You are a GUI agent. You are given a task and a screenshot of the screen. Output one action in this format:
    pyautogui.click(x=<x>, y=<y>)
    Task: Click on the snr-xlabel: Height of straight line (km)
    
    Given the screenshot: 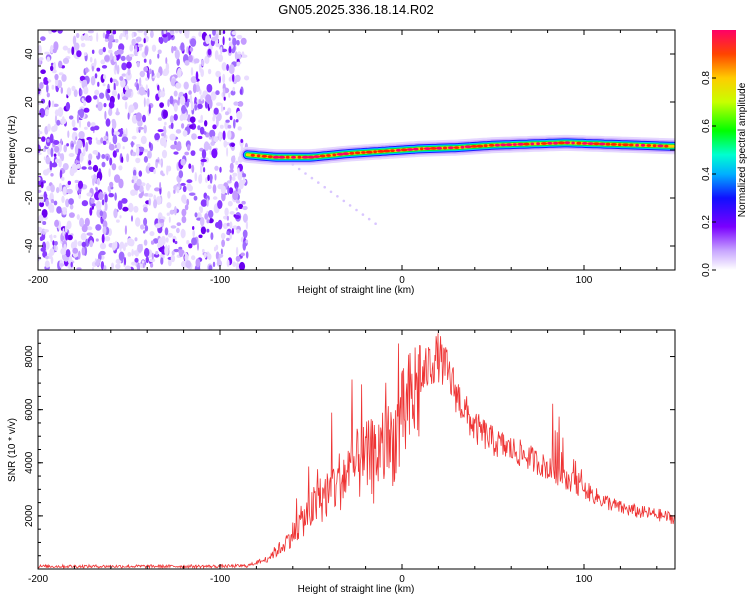 What is the action you would take?
    pyautogui.click(x=356, y=589)
    